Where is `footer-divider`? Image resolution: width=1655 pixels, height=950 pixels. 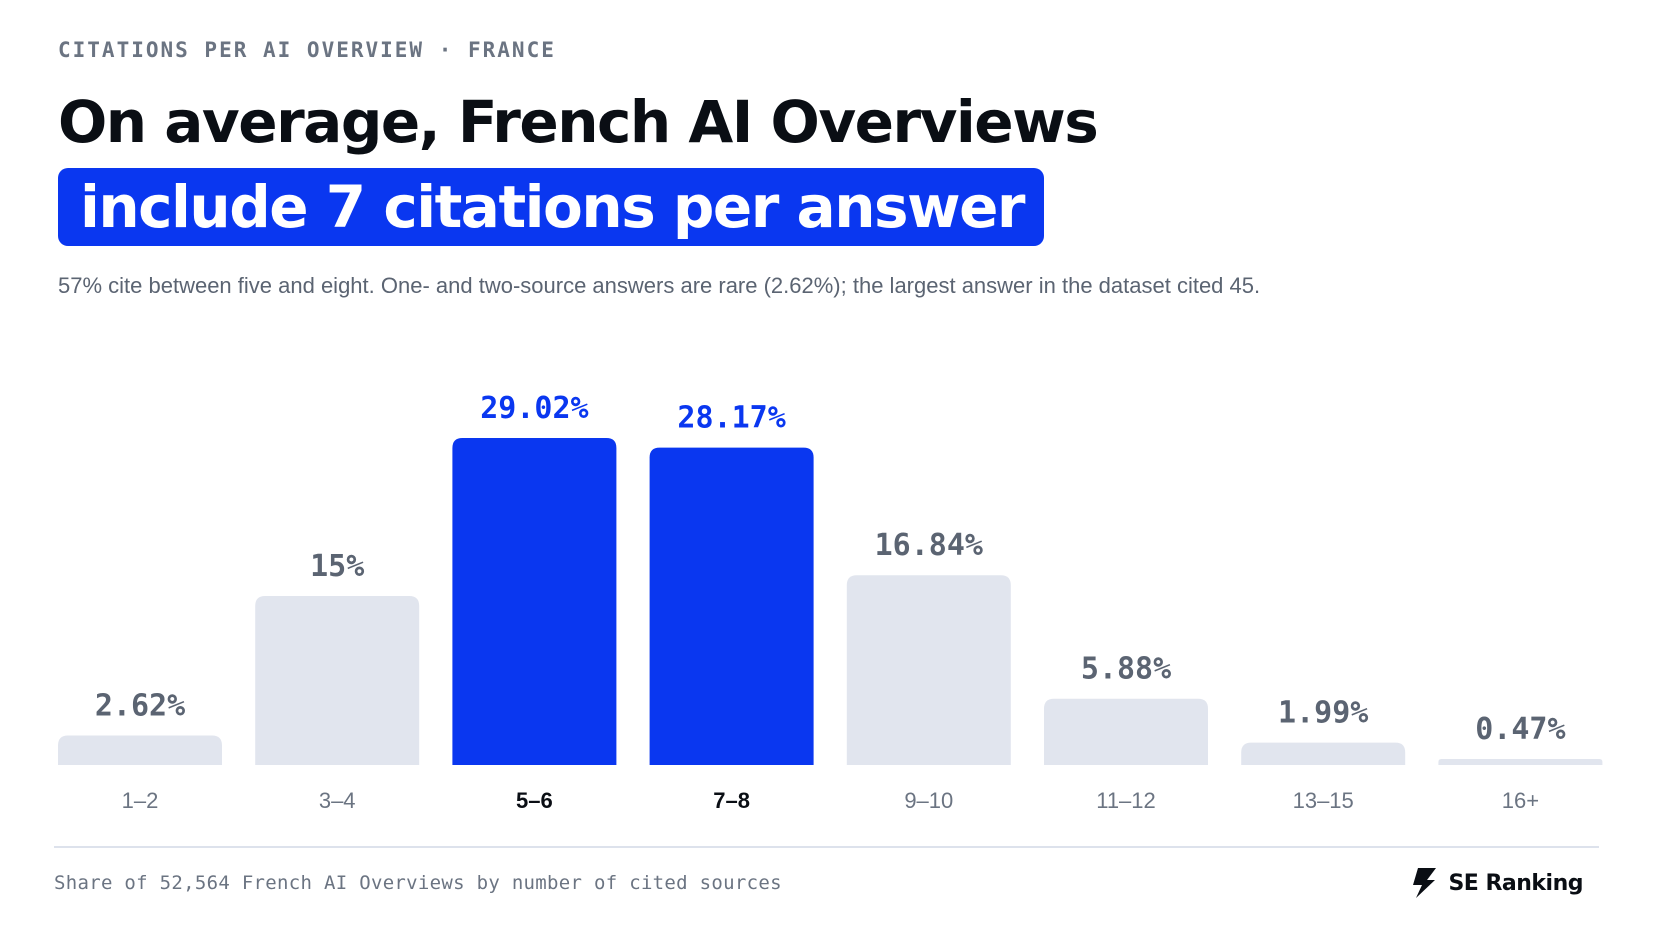 footer-divider is located at coordinates (826, 847).